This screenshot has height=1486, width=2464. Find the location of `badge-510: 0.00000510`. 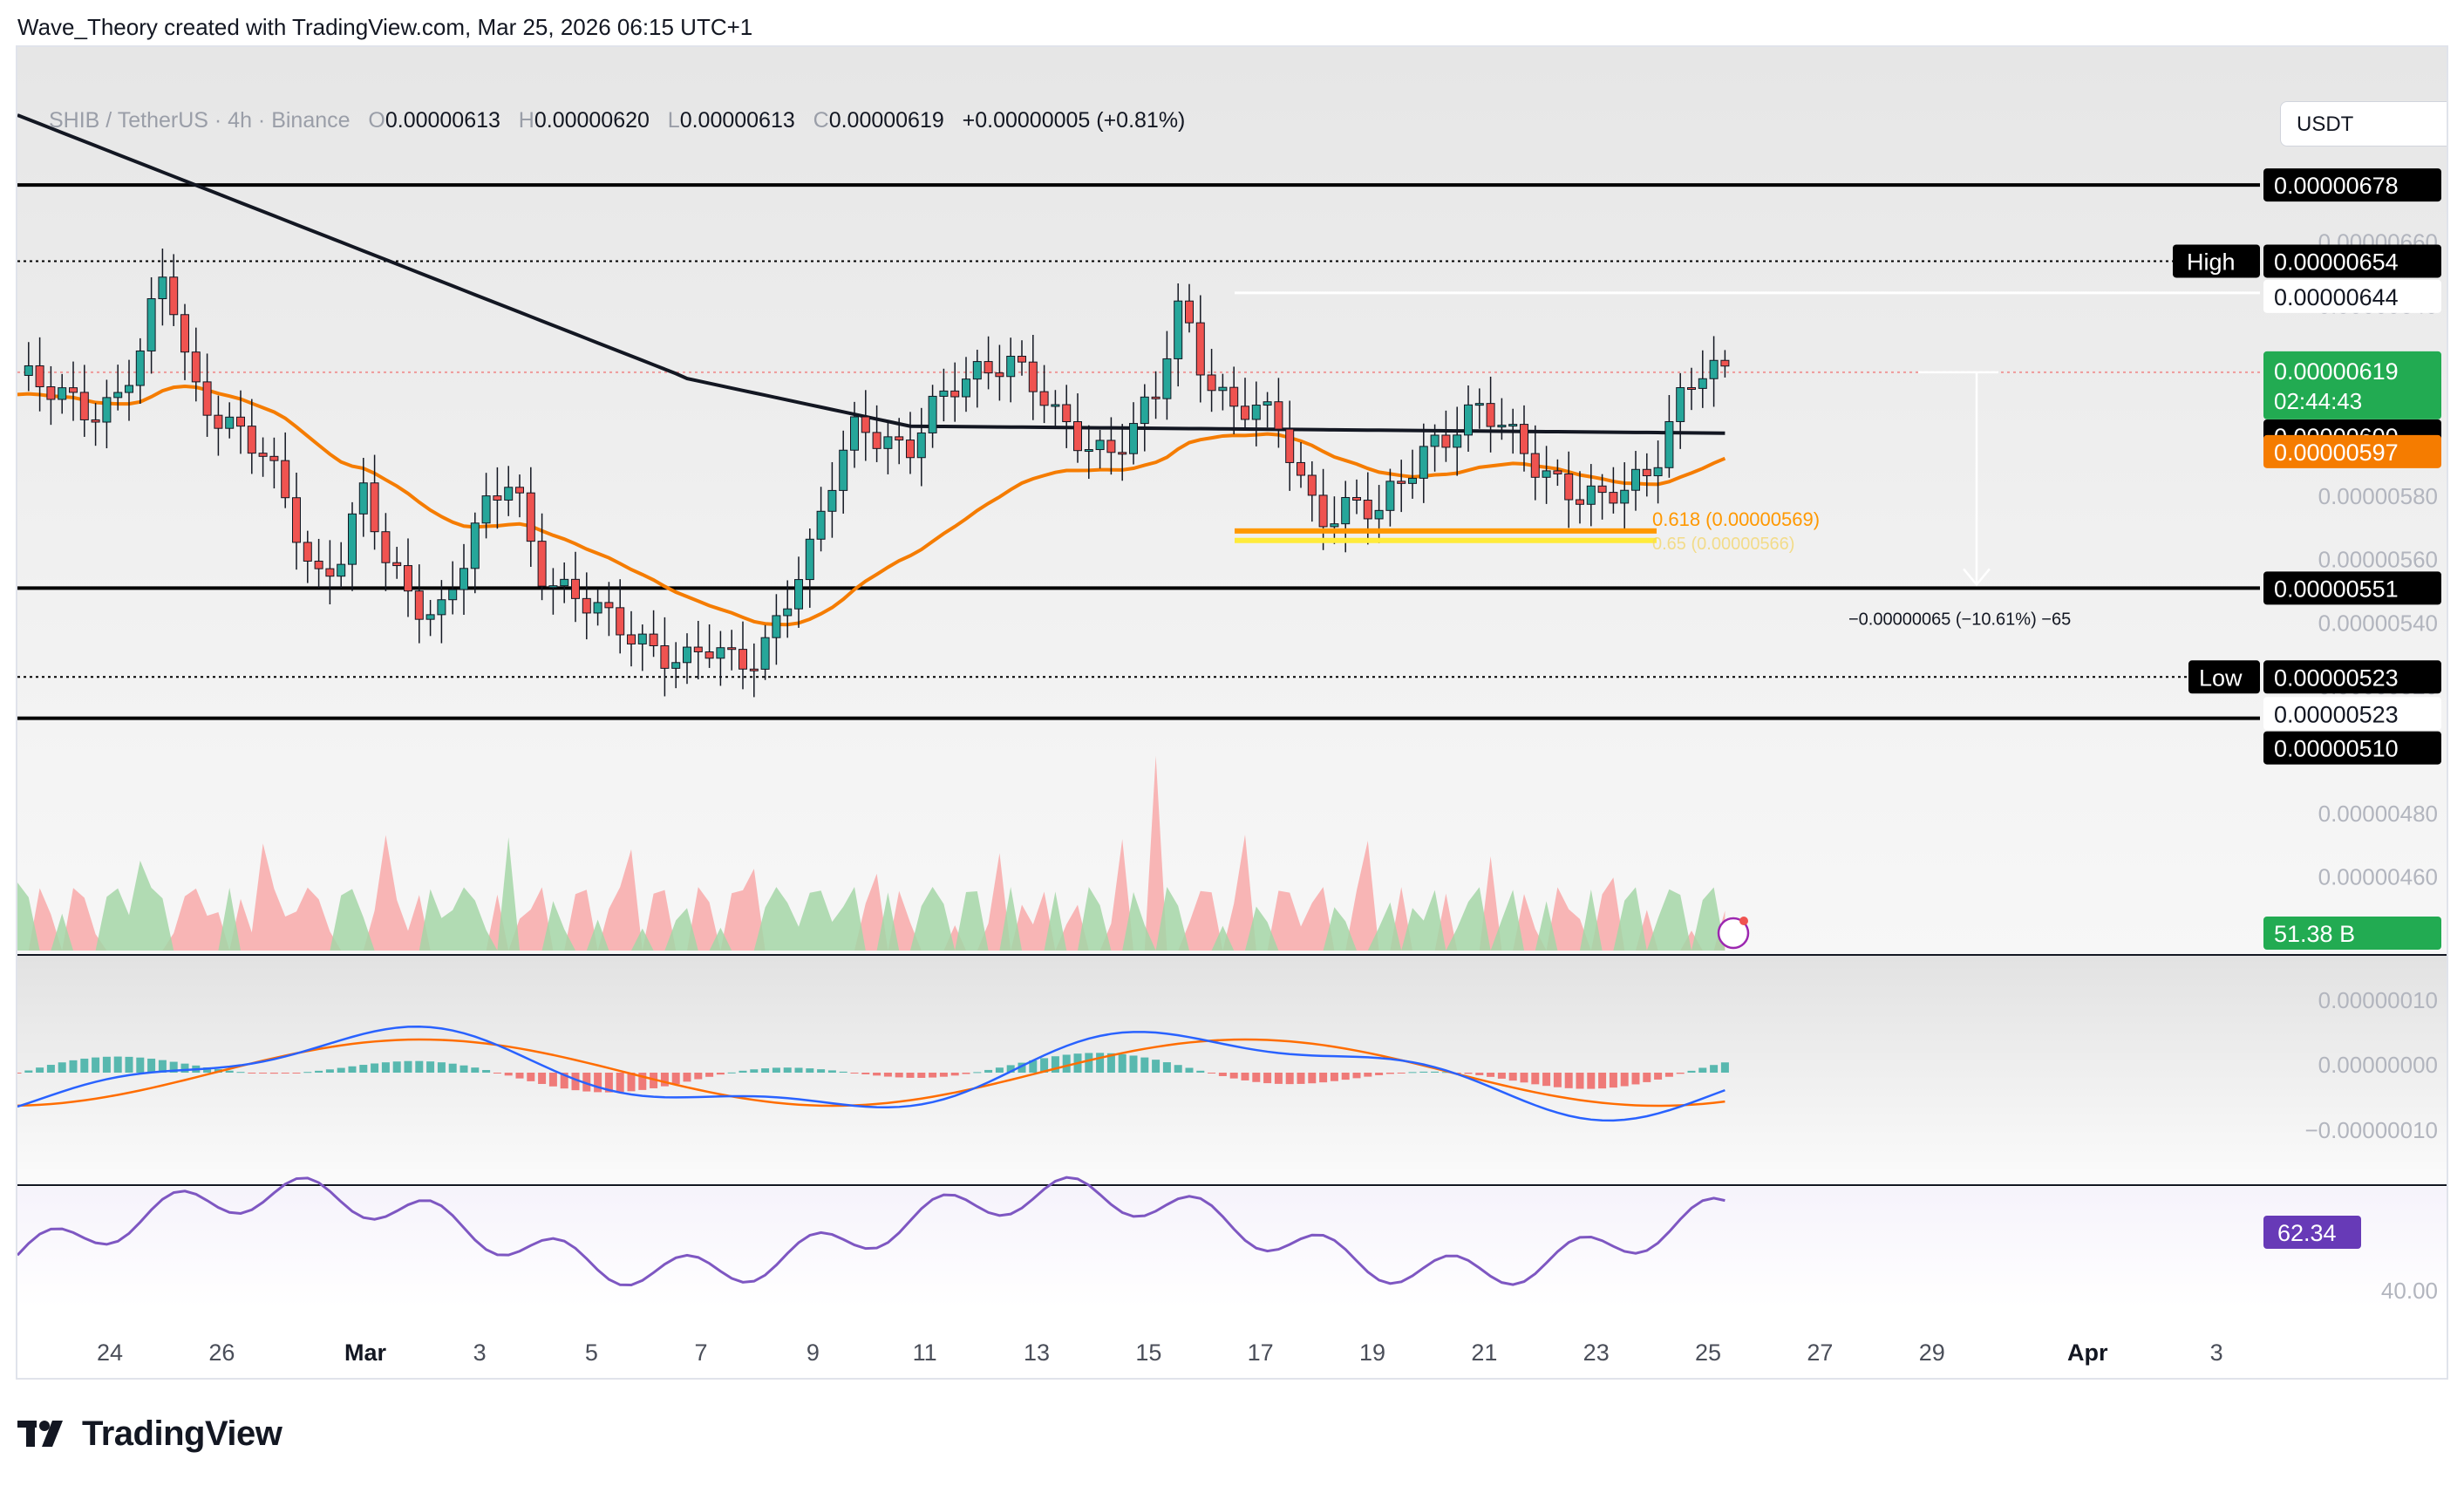

badge-510: 0.00000510 is located at coordinates (2336, 749).